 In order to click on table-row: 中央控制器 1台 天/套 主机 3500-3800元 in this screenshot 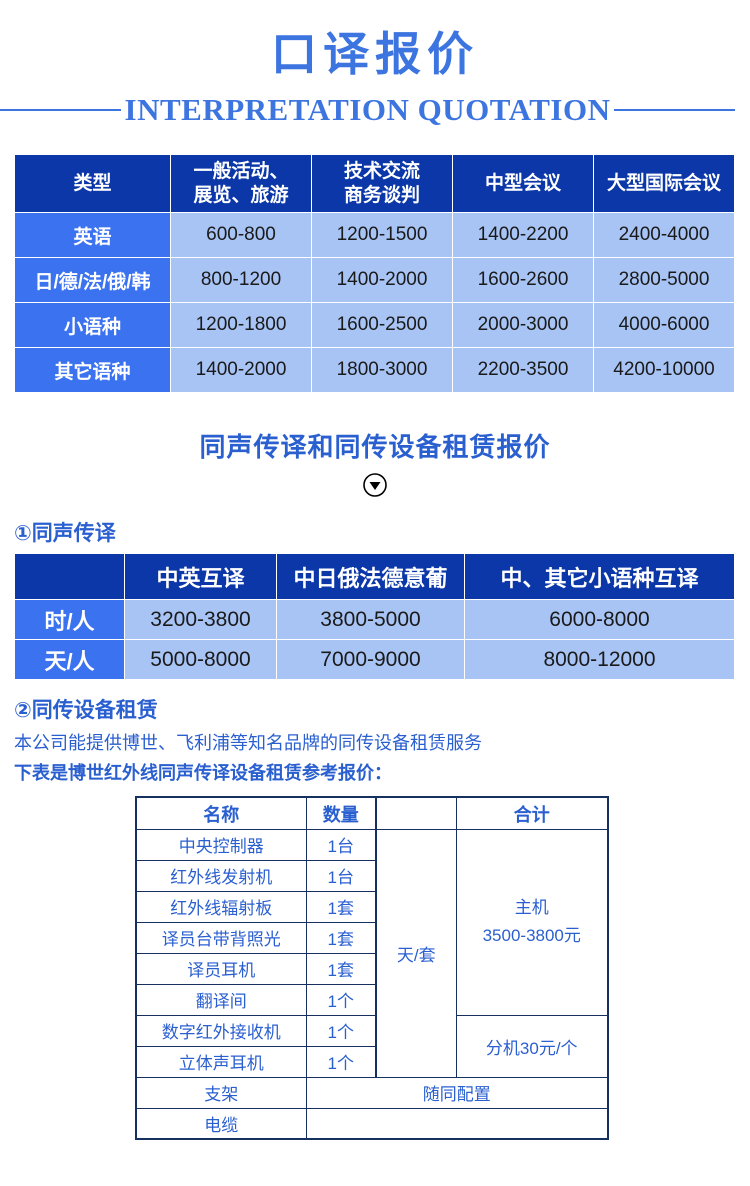, I will do `click(372, 953)`.